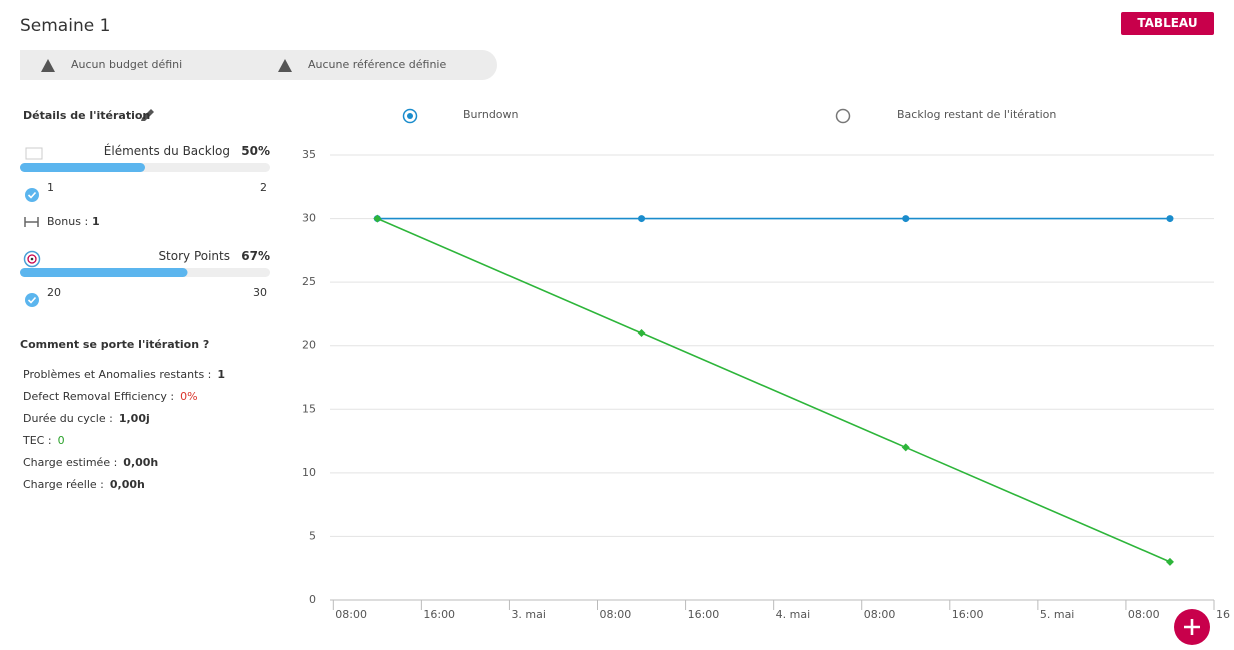 Image resolution: width=1234 pixels, height=650 pixels. I want to click on target-icon, so click(32, 259).